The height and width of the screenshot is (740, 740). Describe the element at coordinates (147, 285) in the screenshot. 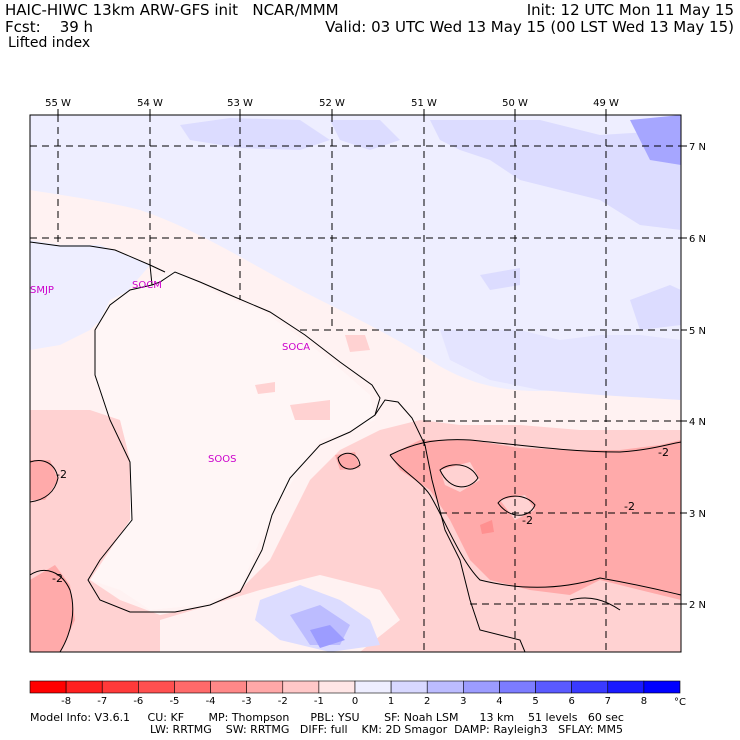

I see `station-label: SOCM` at that location.